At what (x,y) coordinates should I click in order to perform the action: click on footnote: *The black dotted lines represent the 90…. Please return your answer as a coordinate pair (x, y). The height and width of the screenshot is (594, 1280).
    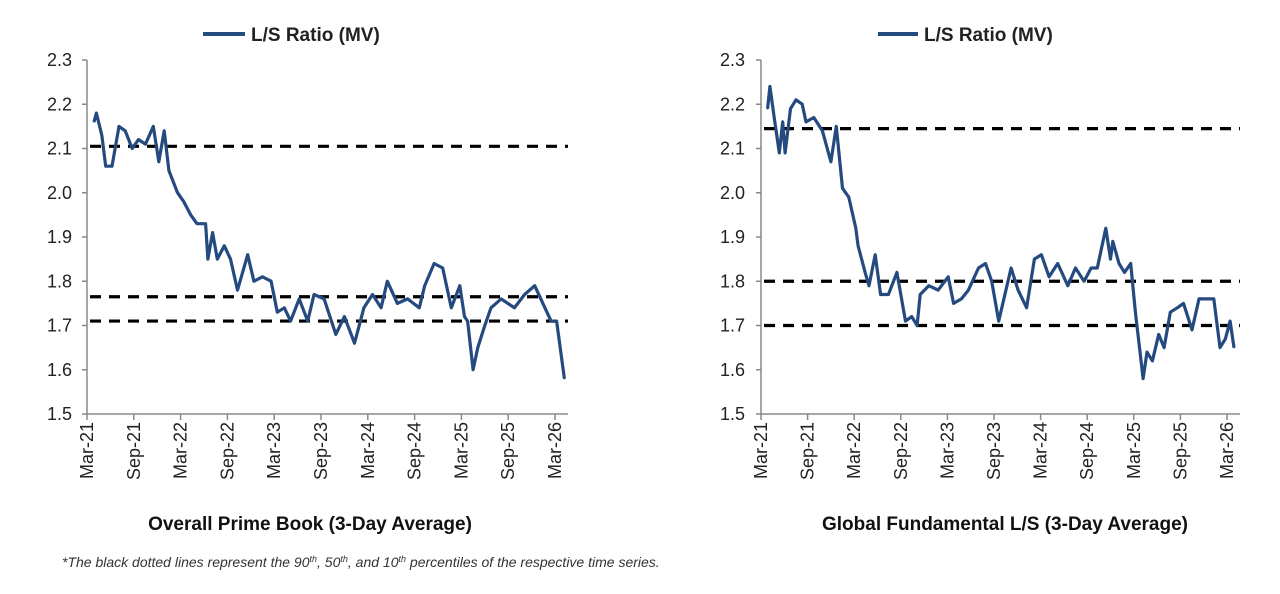
    Looking at the image, I should click on (361, 562).